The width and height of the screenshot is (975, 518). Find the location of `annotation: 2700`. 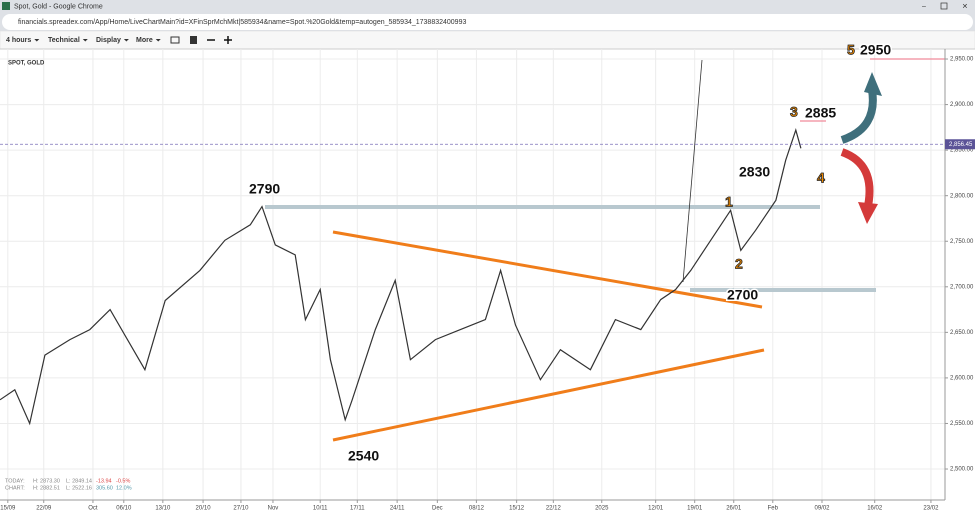

annotation: 2700 is located at coordinates (742, 295).